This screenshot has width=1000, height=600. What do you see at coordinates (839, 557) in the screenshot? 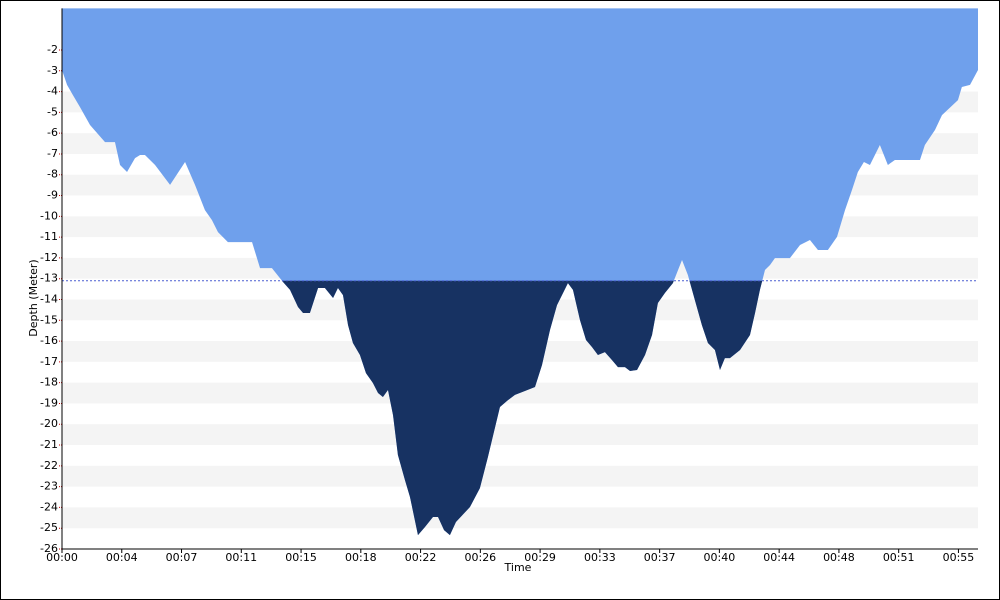
I see `x-tick-label: 00:48` at bounding box center [839, 557].